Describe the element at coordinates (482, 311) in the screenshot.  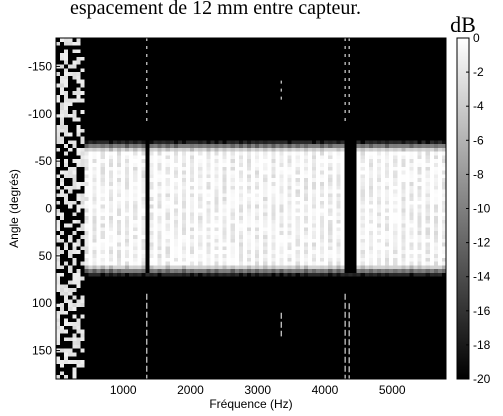
I see `colorbar-tick-label: -16` at that location.